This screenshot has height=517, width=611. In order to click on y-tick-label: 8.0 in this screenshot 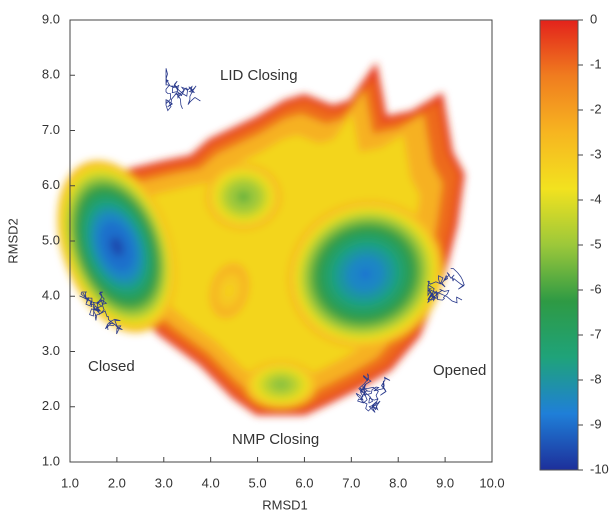, I will do `click(51, 74)`.